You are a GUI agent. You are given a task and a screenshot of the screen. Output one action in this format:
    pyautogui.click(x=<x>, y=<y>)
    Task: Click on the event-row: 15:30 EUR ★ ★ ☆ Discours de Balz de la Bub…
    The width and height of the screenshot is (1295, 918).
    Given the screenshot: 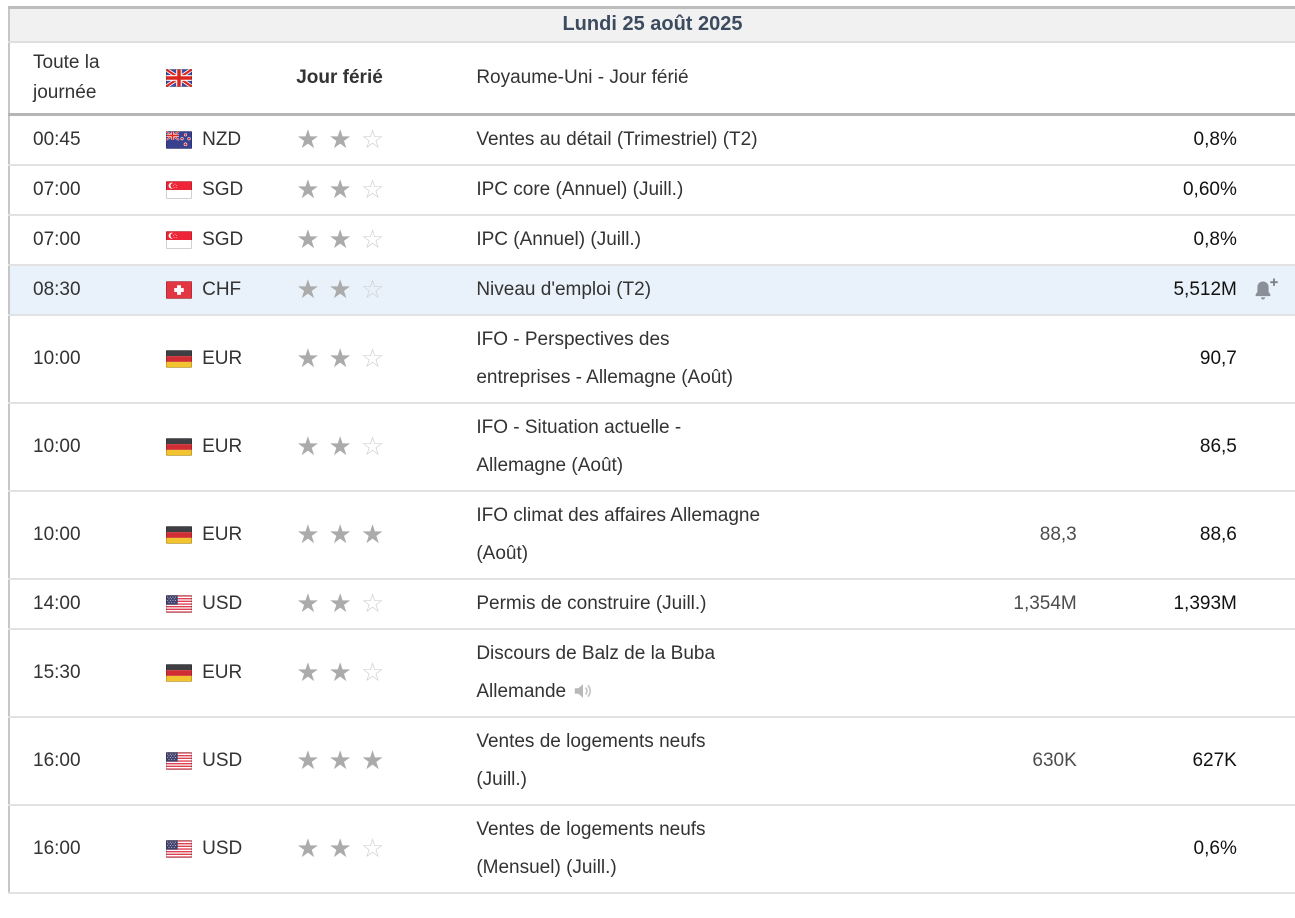 What is the action you would take?
    pyautogui.click(x=652, y=672)
    